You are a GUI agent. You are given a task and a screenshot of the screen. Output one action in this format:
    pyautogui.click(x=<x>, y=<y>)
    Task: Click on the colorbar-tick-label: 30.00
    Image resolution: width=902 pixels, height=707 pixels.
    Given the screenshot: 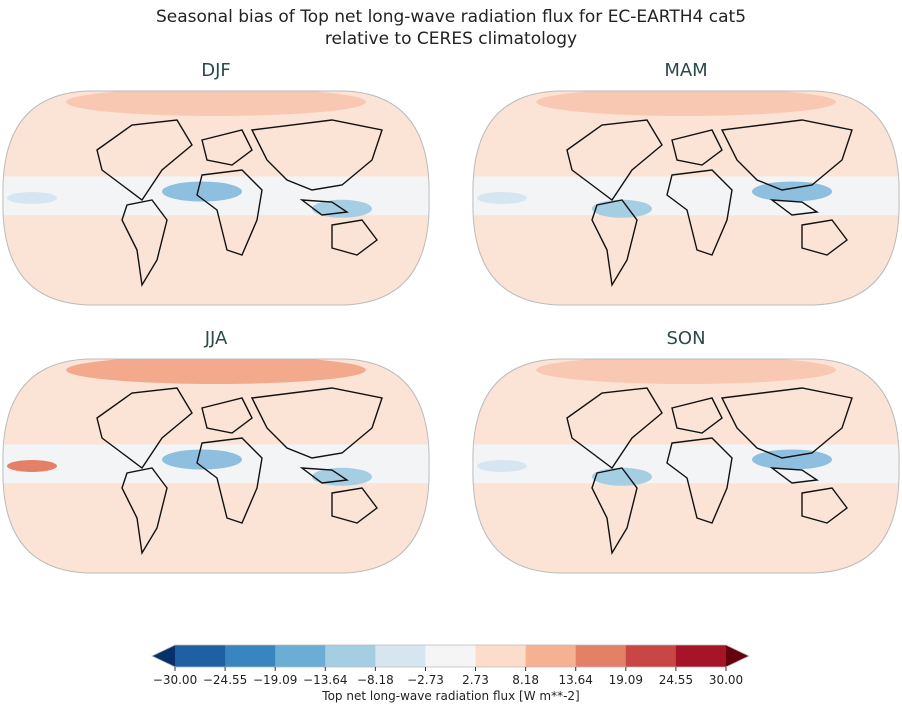 What is the action you would take?
    pyautogui.click(x=726, y=680)
    